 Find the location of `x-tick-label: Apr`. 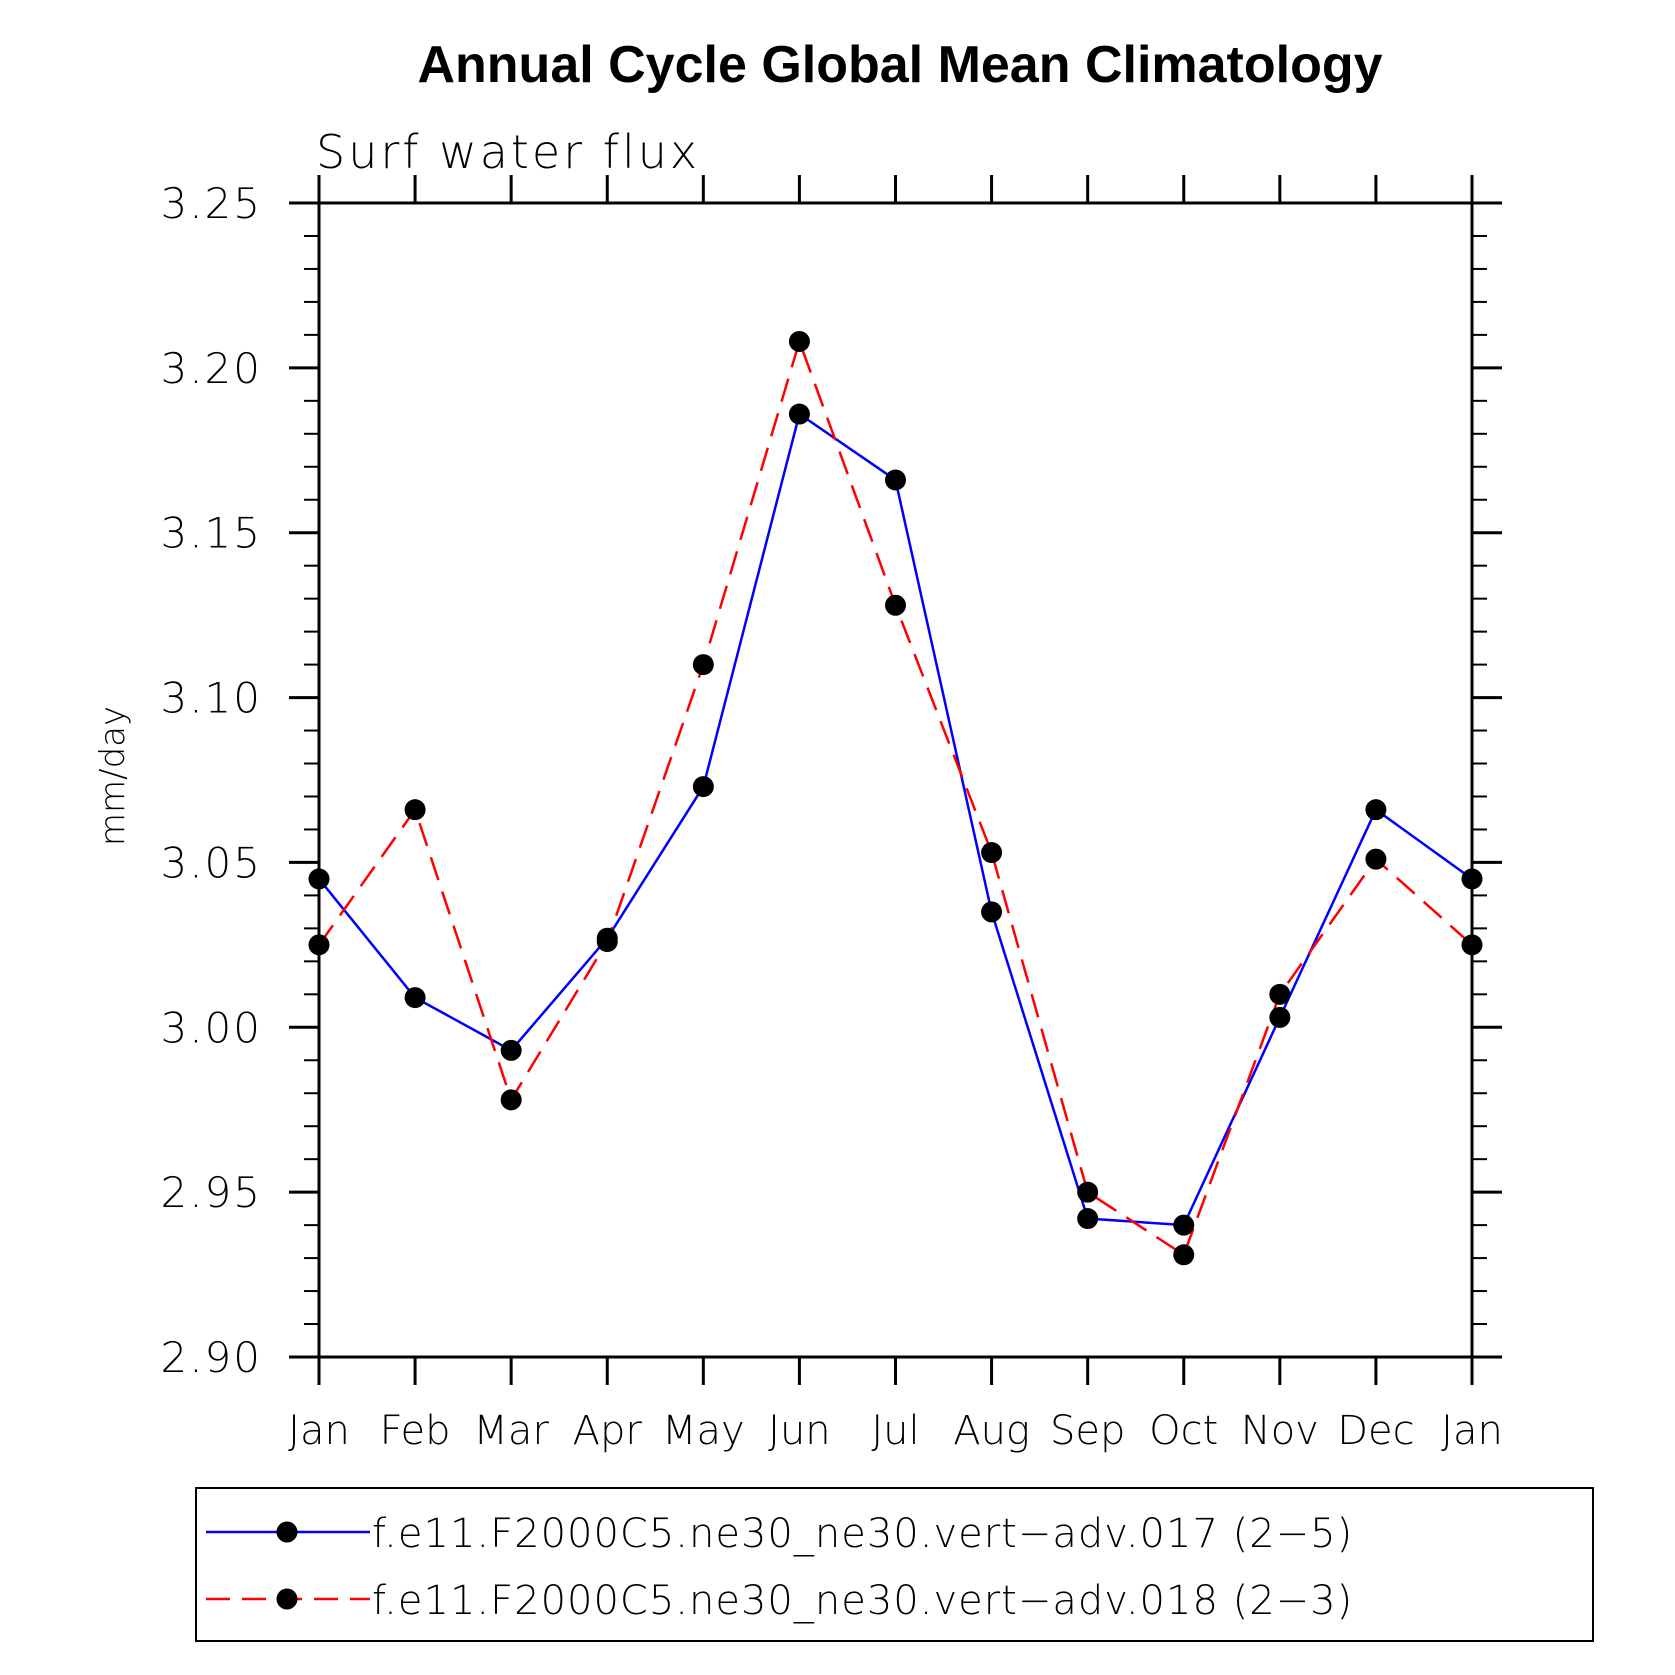

x-tick-label: Apr is located at coordinates (608, 1431).